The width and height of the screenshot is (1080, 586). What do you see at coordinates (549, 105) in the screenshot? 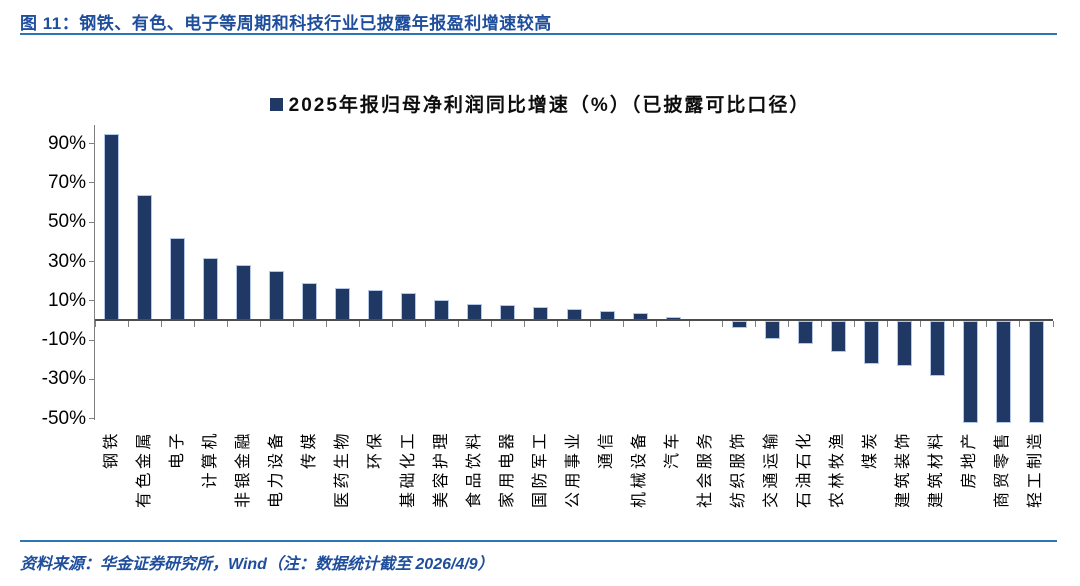
I see `legend-label: 2025年报归母净利润同比增速（%）（已披露可比口径）` at bounding box center [549, 105].